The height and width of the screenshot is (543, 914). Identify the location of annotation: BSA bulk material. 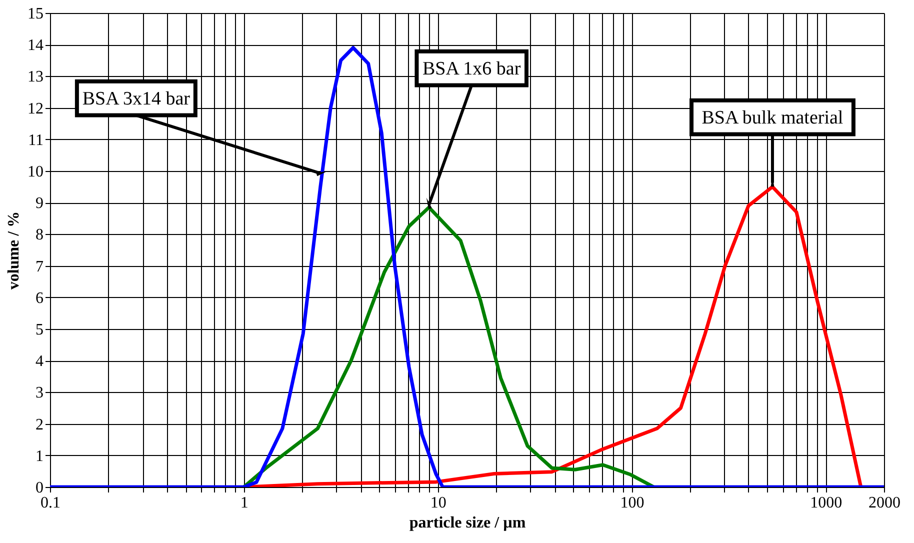
(773, 117).